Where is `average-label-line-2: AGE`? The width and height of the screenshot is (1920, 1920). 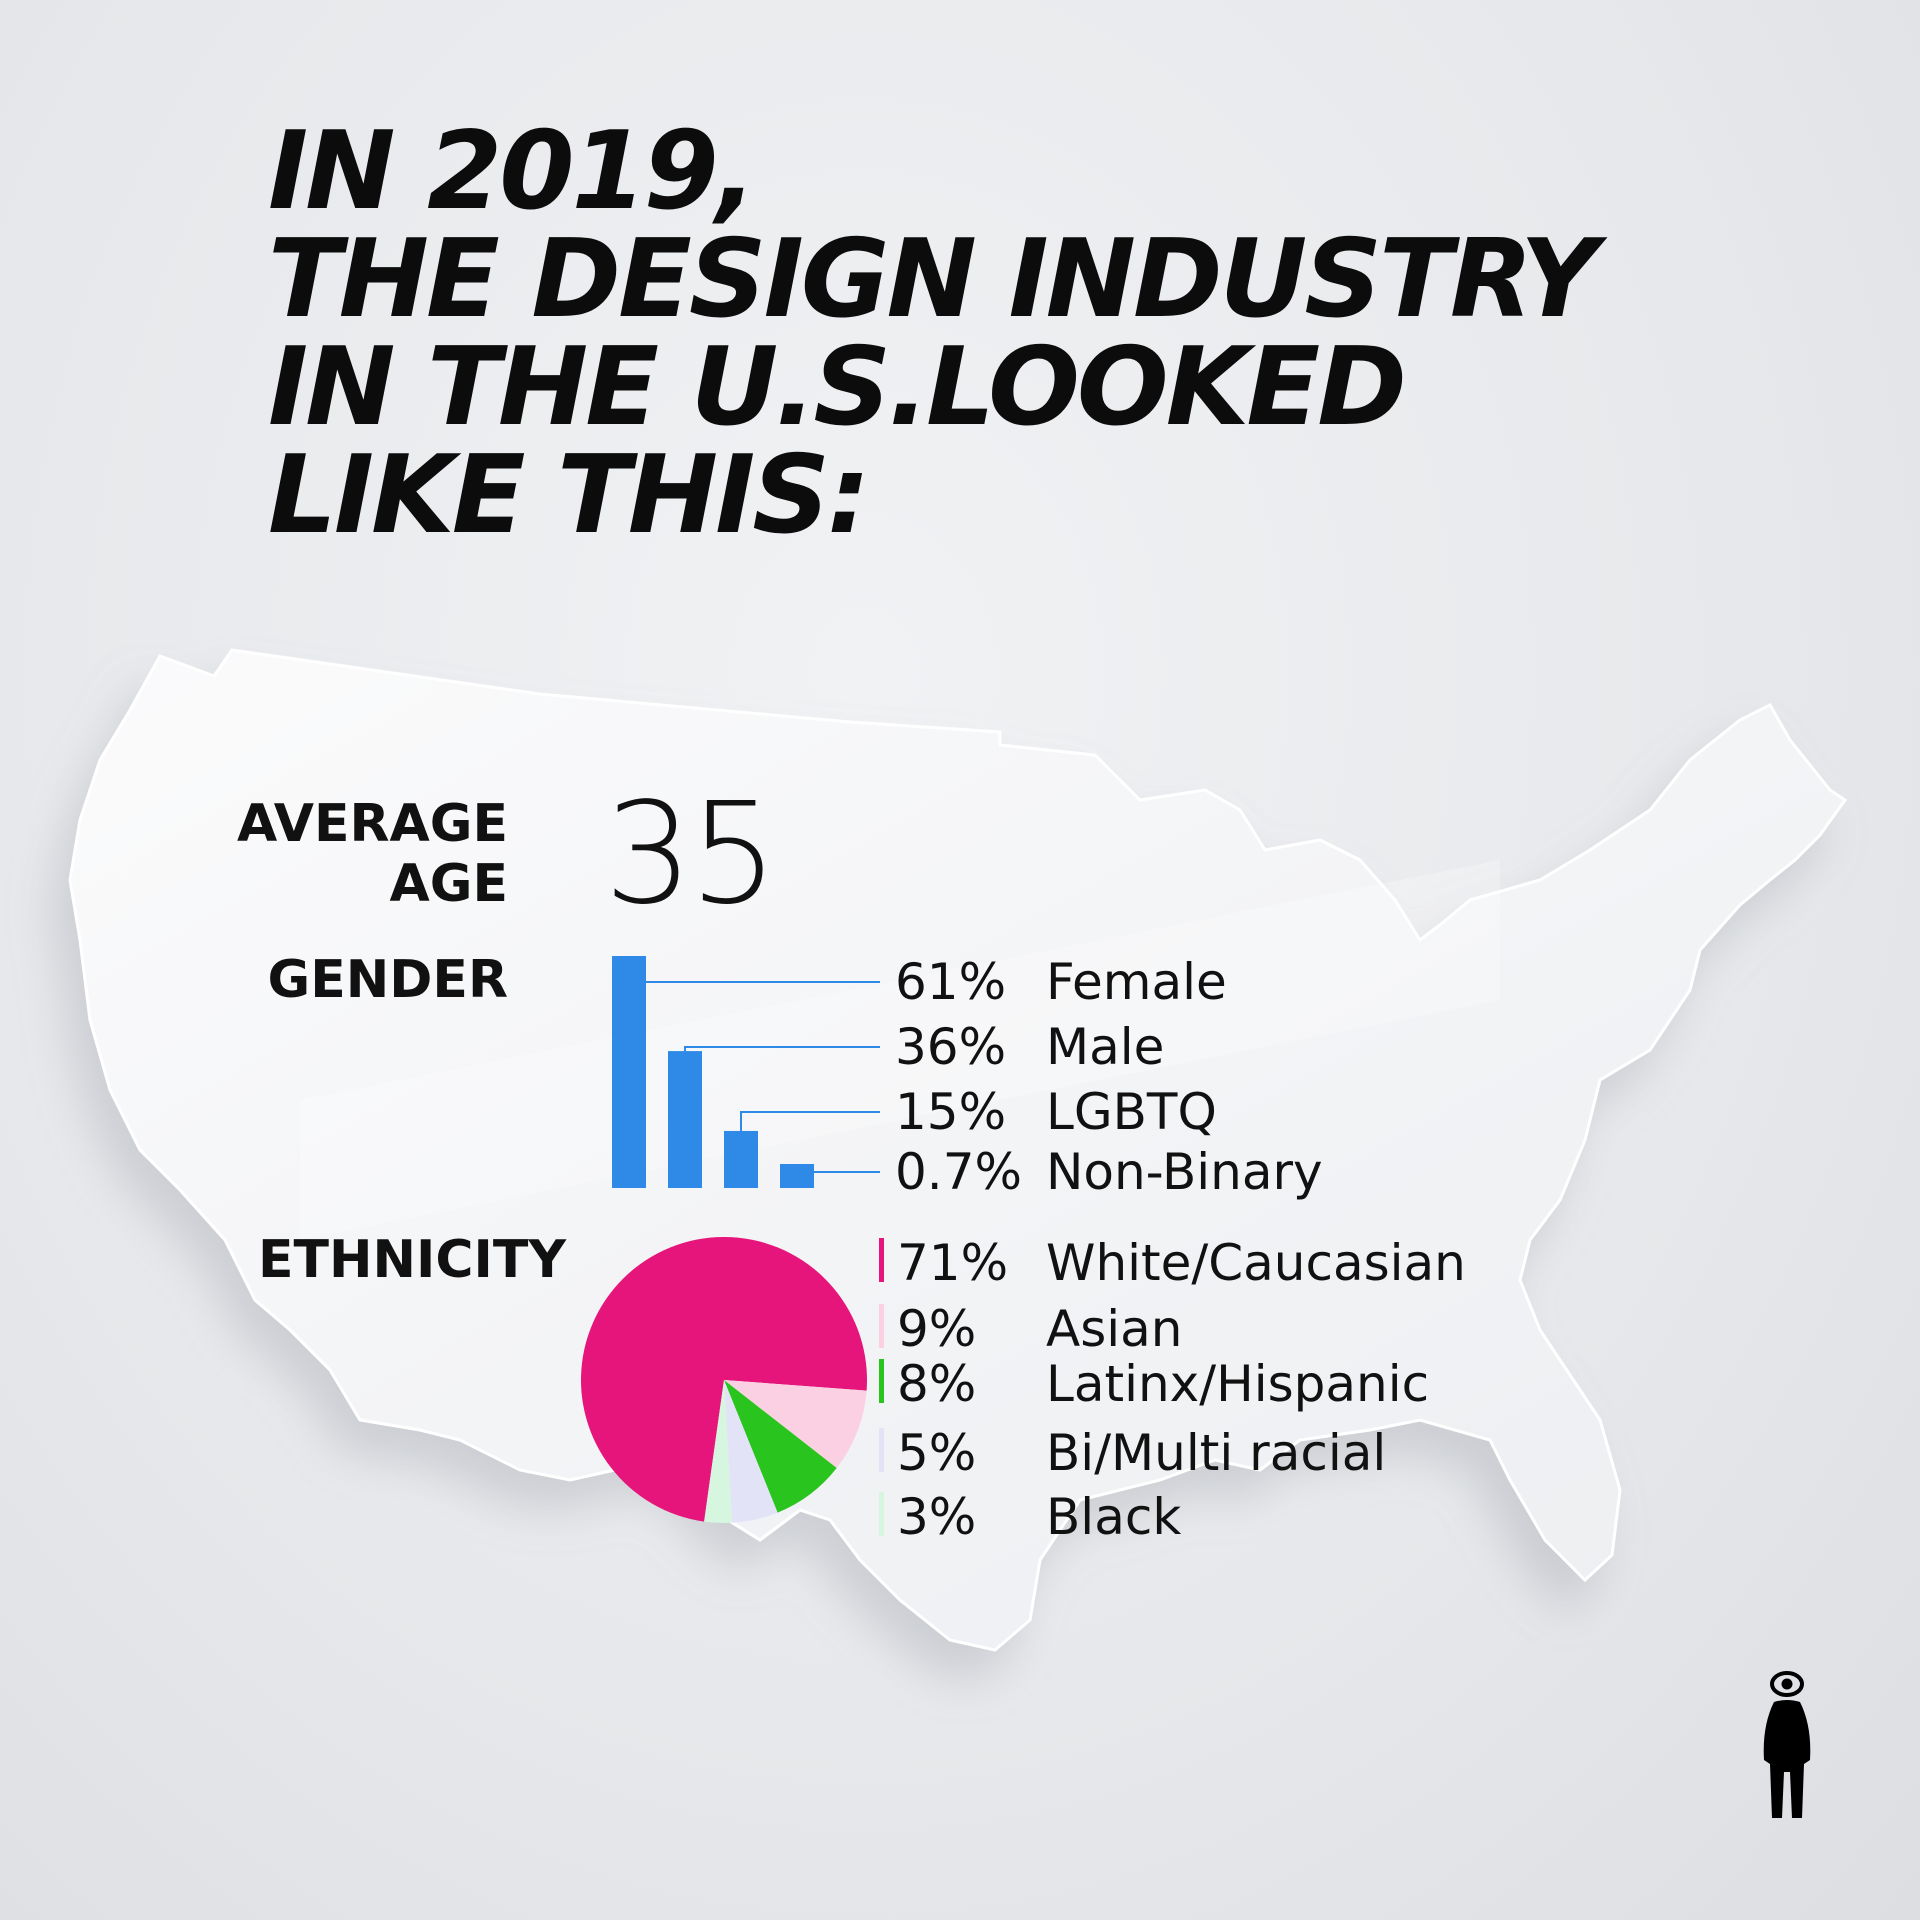
average-label-line-2: AGE is located at coordinates (448, 884).